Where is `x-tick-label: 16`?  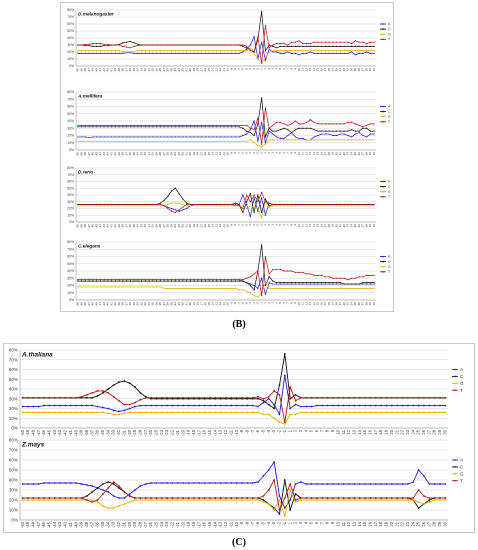 x-tick-label: 16 is located at coordinates (321, 226).